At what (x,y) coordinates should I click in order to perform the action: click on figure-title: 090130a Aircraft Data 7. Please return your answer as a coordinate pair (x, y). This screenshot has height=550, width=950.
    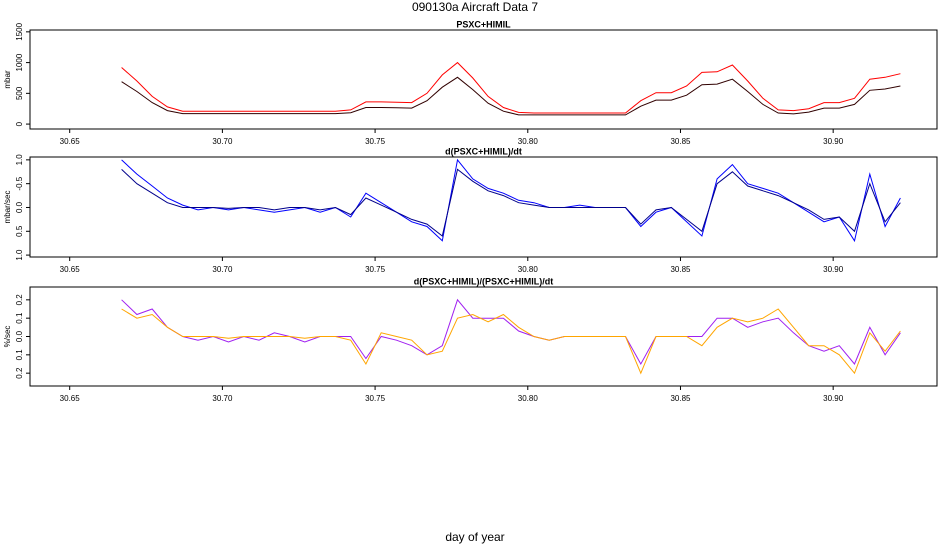
    Looking at the image, I should click on (475, 7).